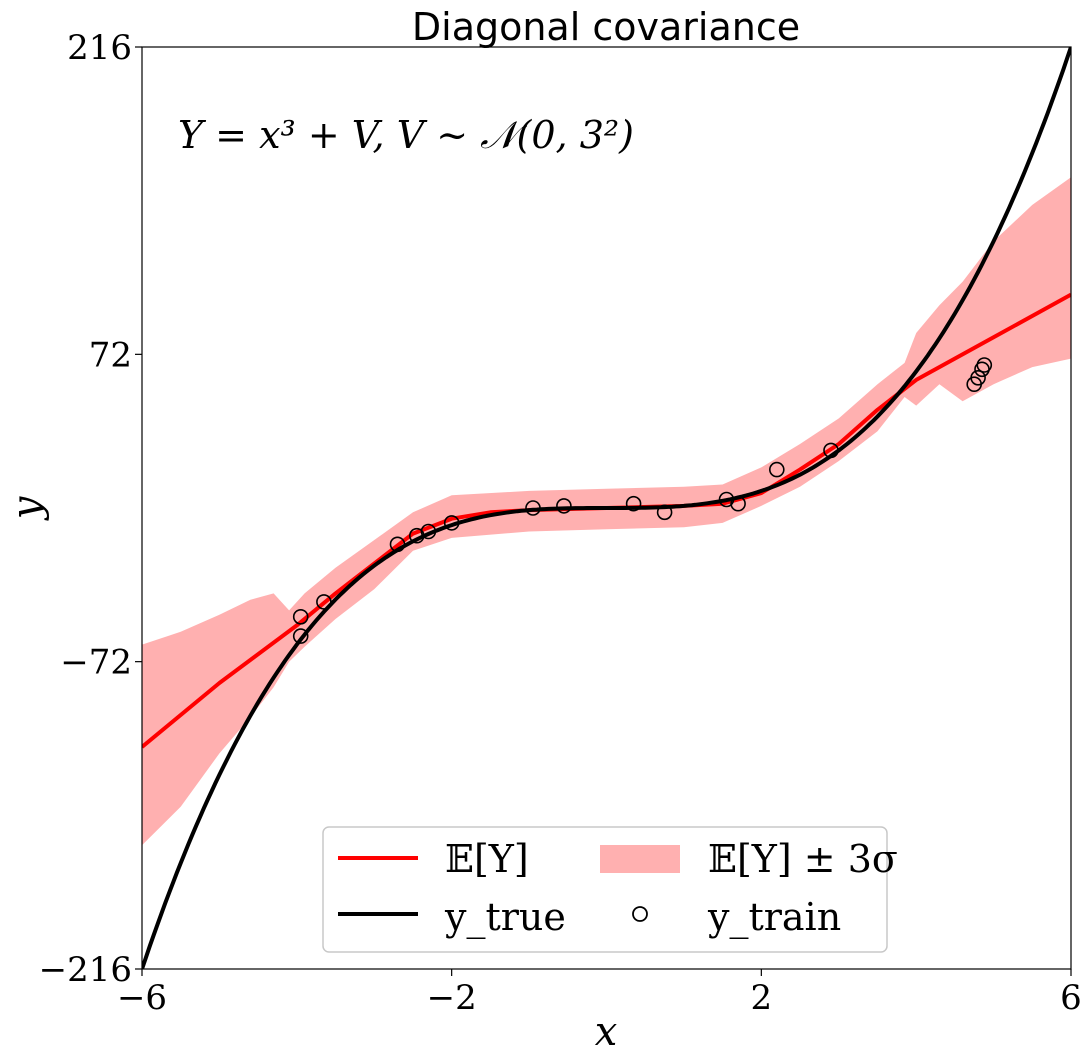  What do you see at coordinates (85, 970) in the screenshot?
I see `y-tick-label: −216` at bounding box center [85, 970].